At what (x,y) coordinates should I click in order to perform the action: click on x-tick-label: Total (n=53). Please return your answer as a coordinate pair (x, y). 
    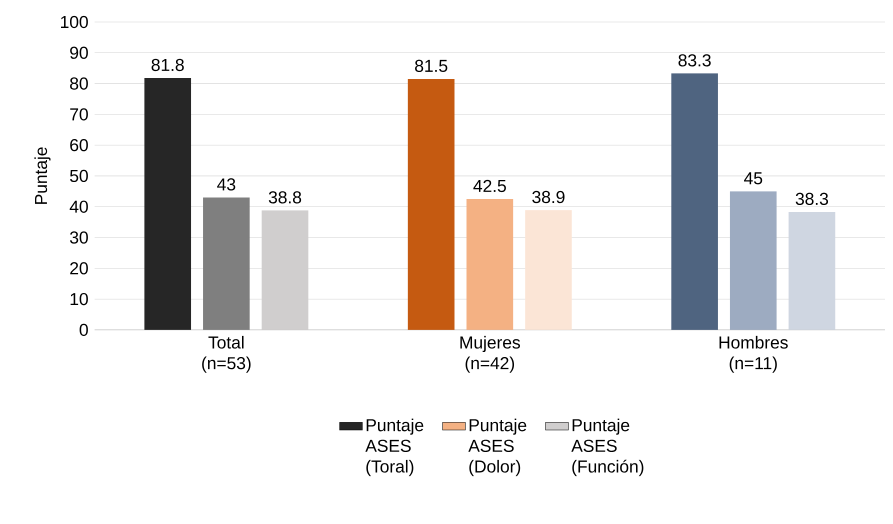
    Looking at the image, I should click on (226, 354).